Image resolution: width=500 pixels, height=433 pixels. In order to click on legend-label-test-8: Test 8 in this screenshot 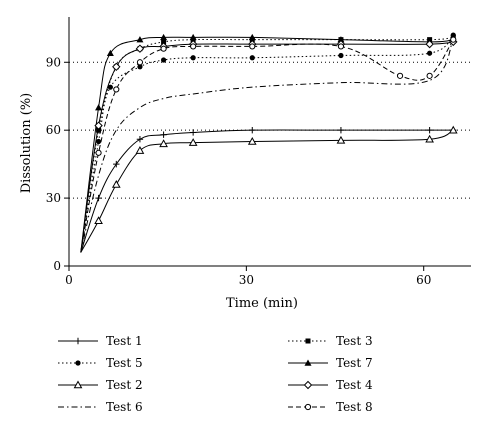, I will do `click(354, 407)`.